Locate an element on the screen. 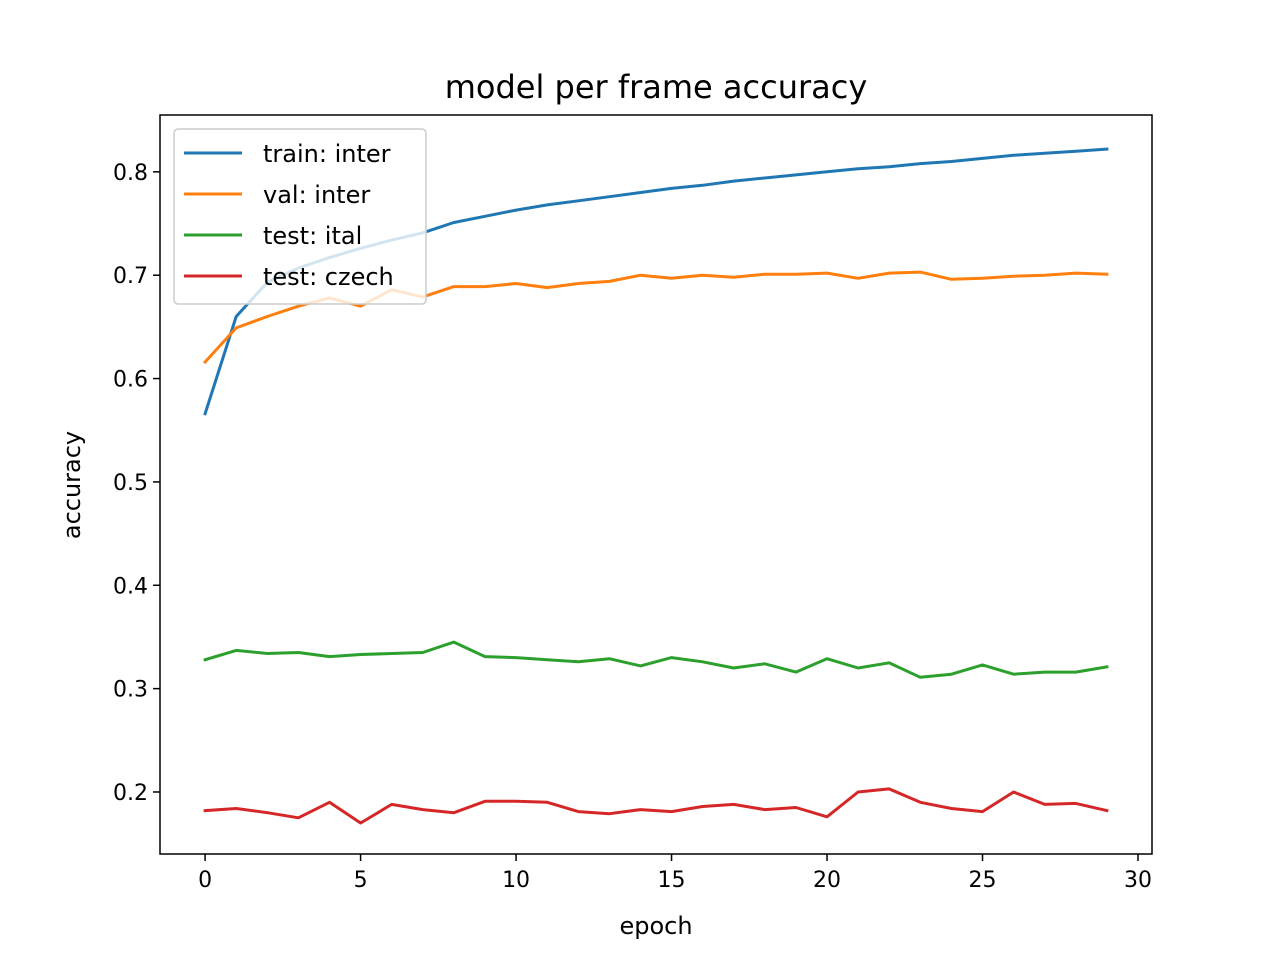  y-axis-label: accuracy is located at coordinates (72, 485).